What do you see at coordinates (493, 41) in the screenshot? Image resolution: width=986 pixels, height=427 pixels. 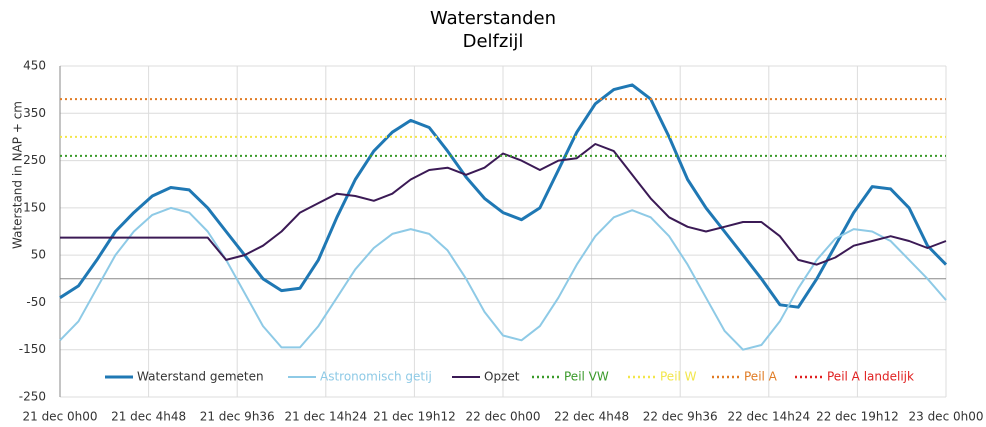 I see `chart-subtitle: Delfzijl` at bounding box center [493, 41].